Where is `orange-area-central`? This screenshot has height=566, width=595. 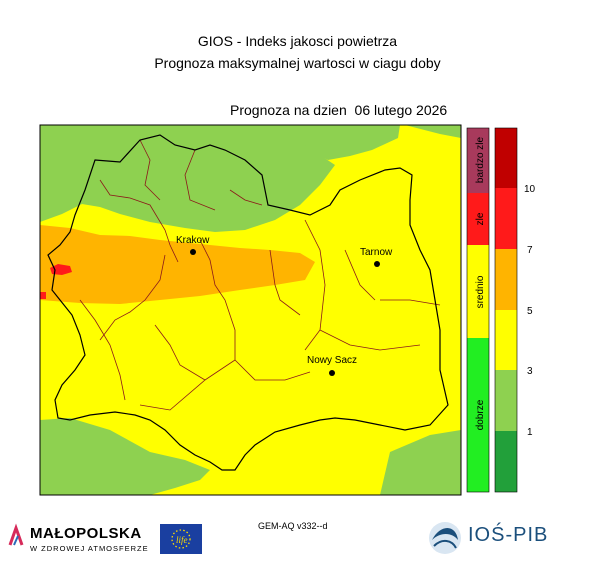 orange-area-central is located at coordinates (177, 264).